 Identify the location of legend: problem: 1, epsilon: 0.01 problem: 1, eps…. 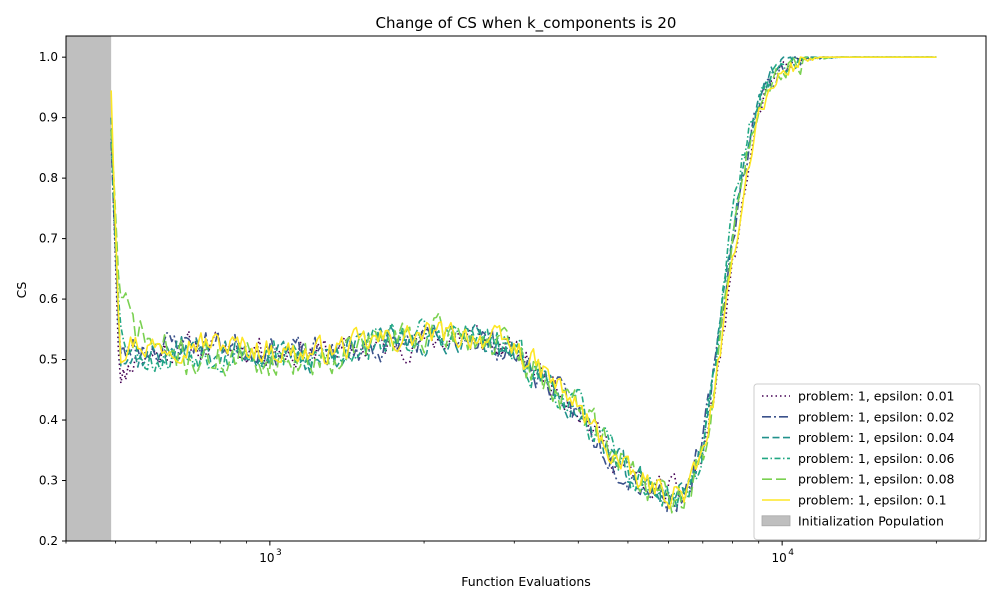
(867, 462).